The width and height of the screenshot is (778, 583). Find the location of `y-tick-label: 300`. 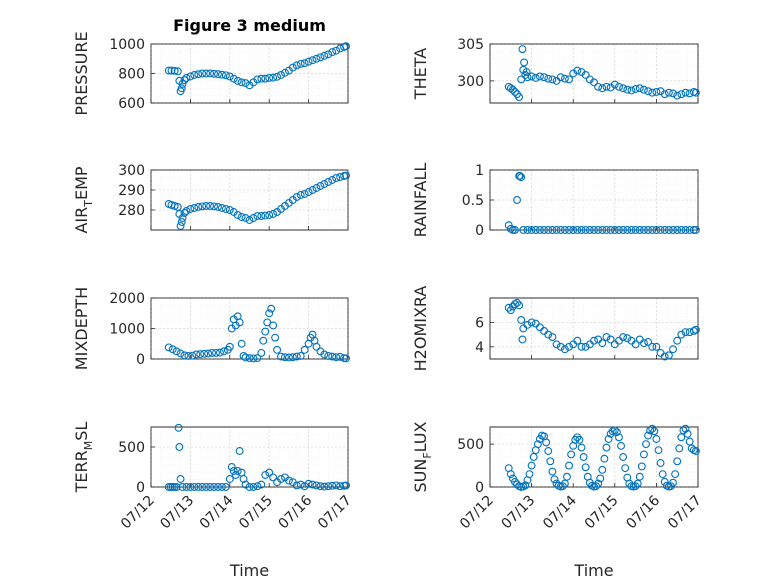

y-tick-label: 300 is located at coordinates (470, 82).